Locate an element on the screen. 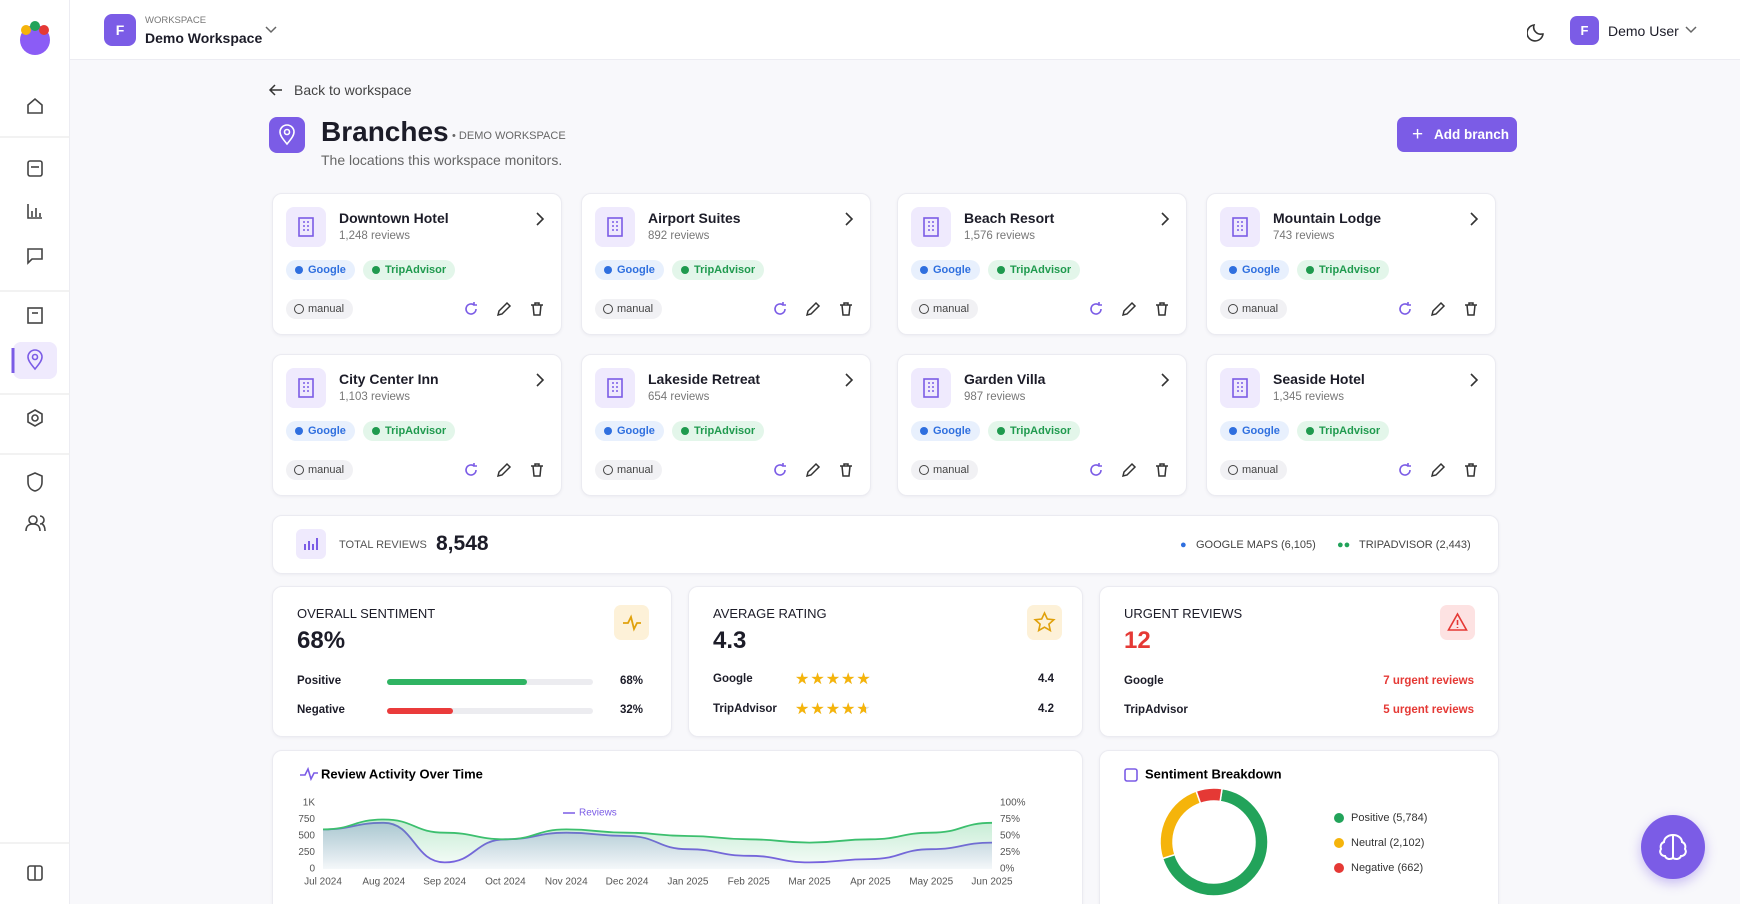  chart-icon is located at coordinates (309, 774).